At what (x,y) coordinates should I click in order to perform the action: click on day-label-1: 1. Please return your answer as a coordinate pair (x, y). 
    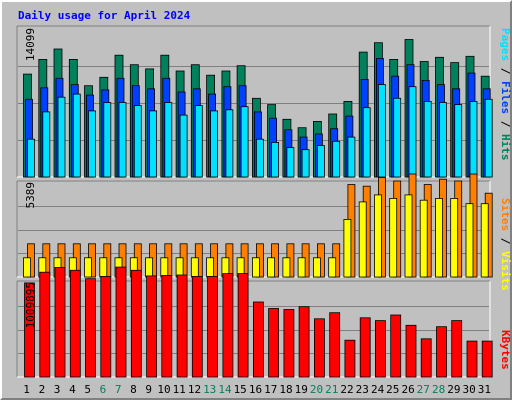
    Looking at the image, I should click on (26, 389).